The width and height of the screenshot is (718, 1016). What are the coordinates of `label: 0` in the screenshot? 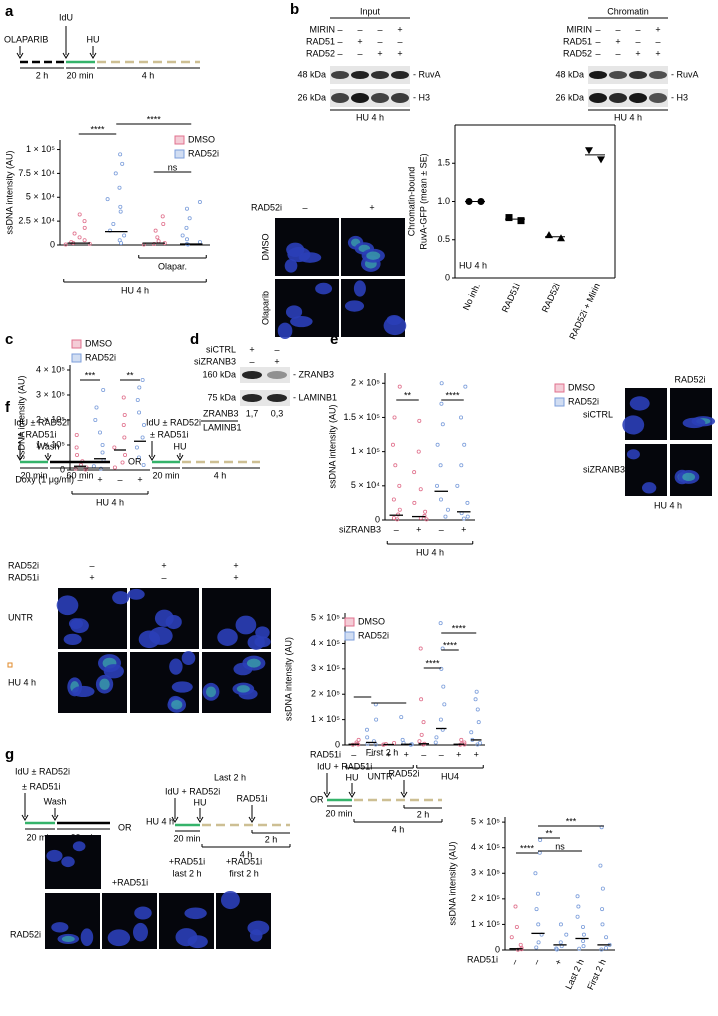 It's located at (377, 519).